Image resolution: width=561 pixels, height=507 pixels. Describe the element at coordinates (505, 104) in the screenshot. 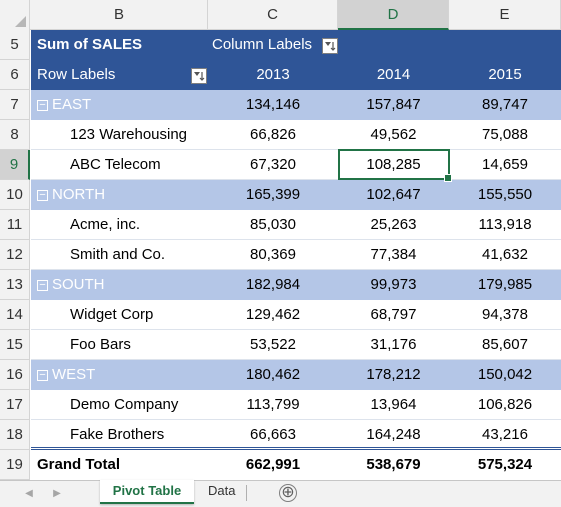

I see `group-total-cell: 89,747` at that location.